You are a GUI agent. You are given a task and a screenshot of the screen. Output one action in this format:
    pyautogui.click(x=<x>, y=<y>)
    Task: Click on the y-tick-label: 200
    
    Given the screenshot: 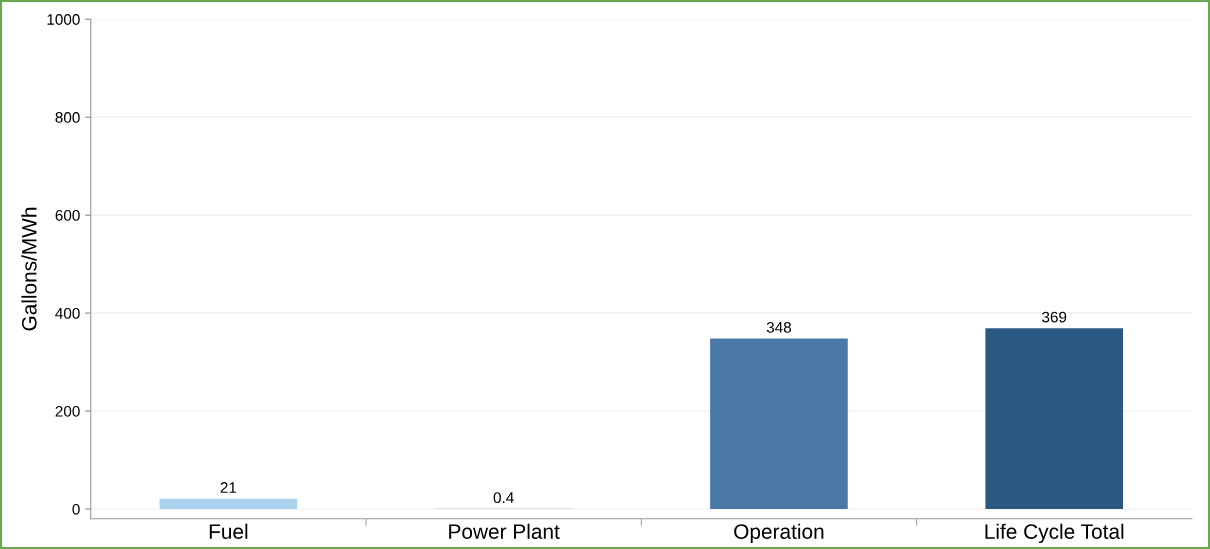 What is the action you would take?
    pyautogui.click(x=67, y=411)
    